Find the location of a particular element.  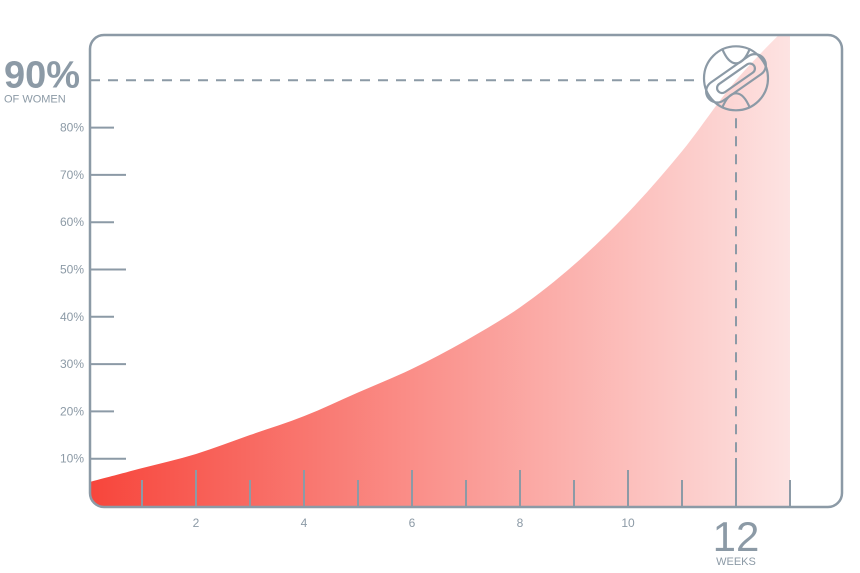

x-tick-label: 6 is located at coordinates (412, 523).